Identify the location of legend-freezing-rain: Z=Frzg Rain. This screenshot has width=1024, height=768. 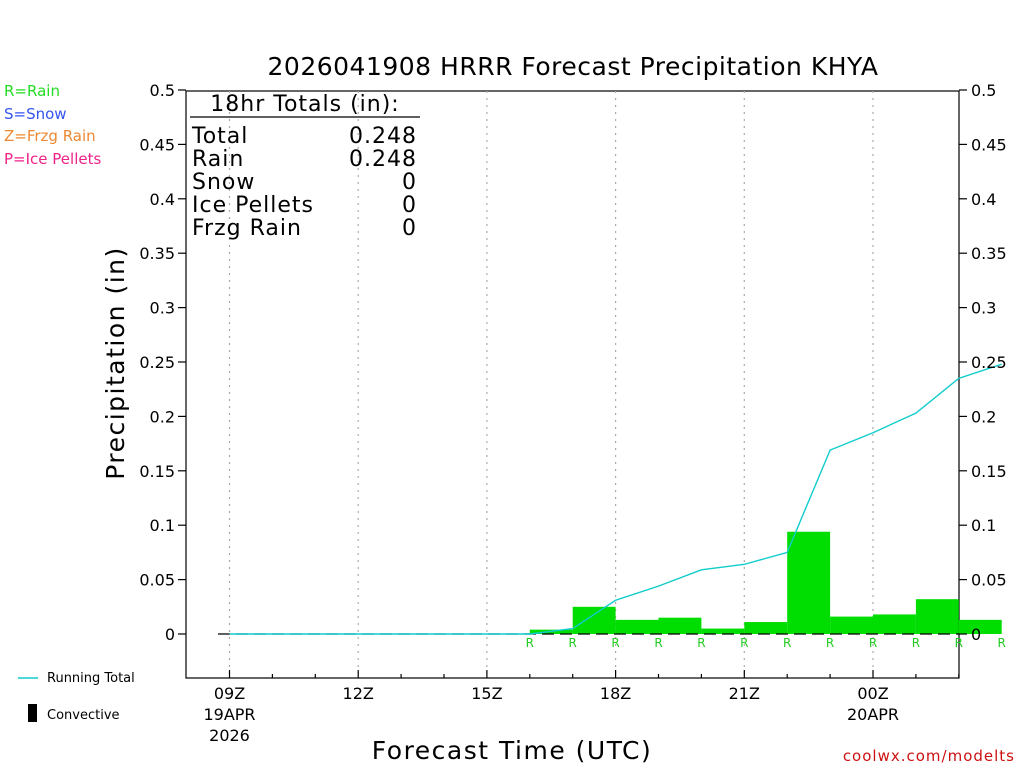
(50, 136).